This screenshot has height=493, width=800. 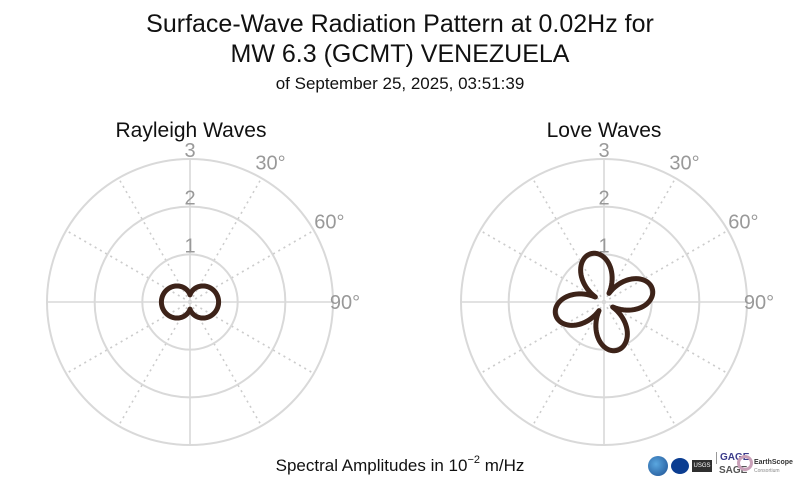 I want to click on chart-title-line2: MW 6.3 (GCMT) VENEZUELA, so click(x=400, y=54).